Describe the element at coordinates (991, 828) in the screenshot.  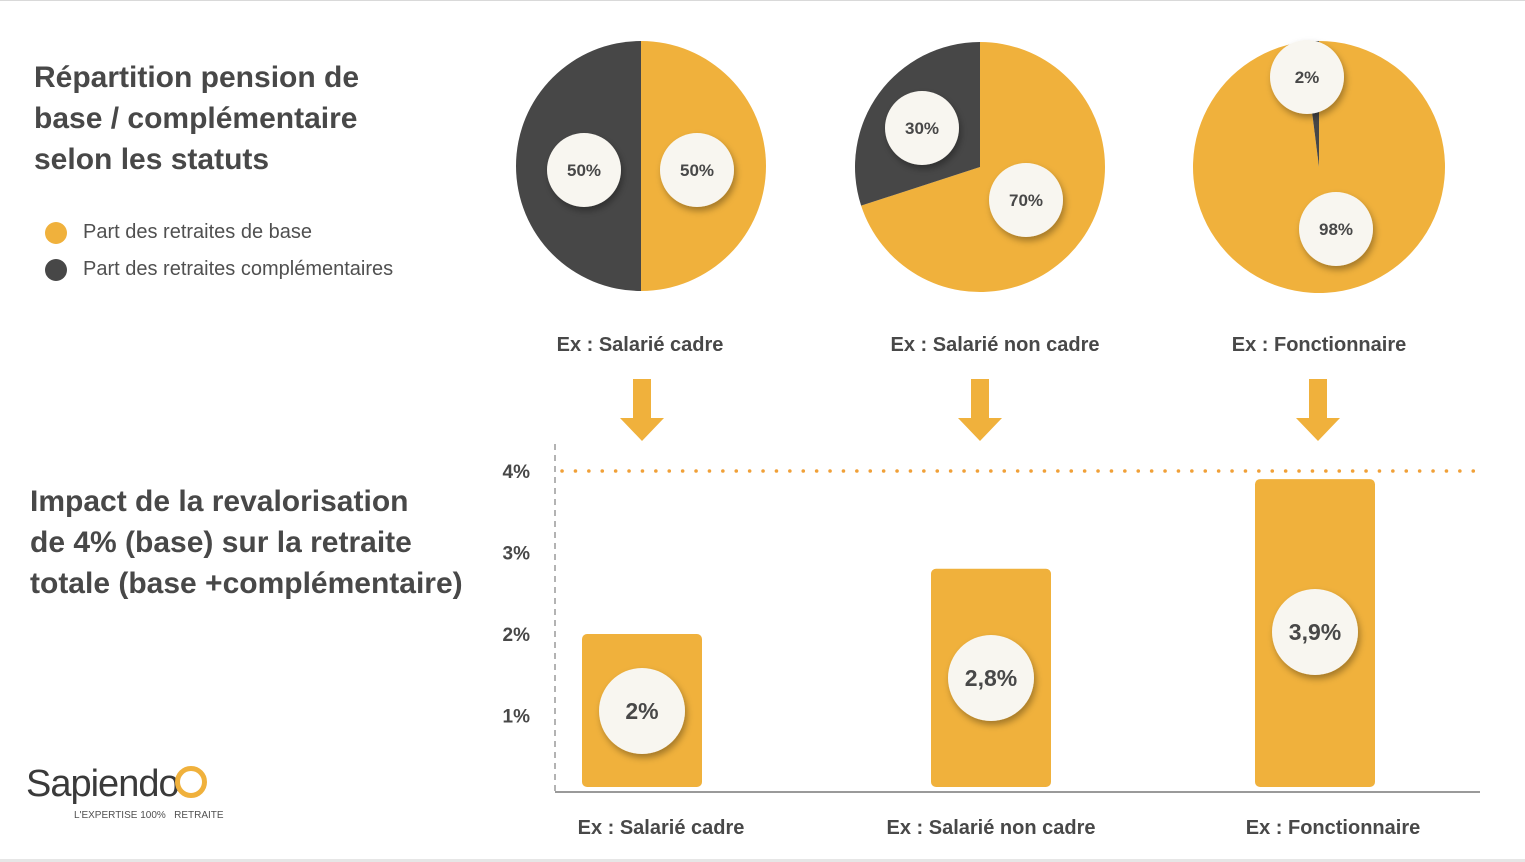
I see `x-category-label: Ex : Salarié non cadre` at that location.